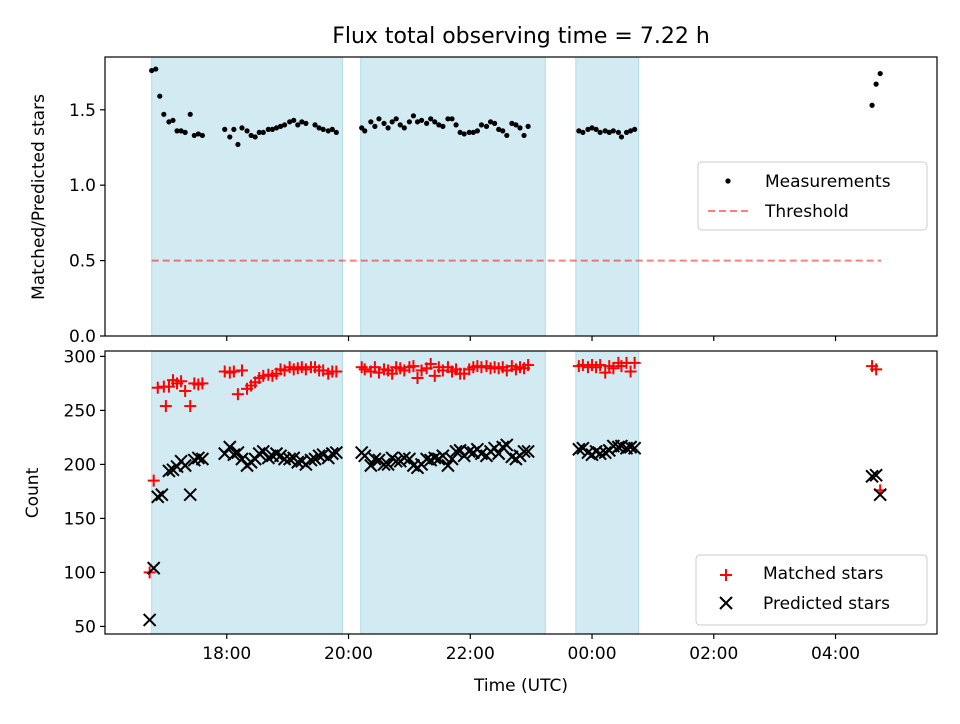  What do you see at coordinates (80, 357) in the screenshot?
I see `bottom-y-tick-label: 300` at bounding box center [80, 357].